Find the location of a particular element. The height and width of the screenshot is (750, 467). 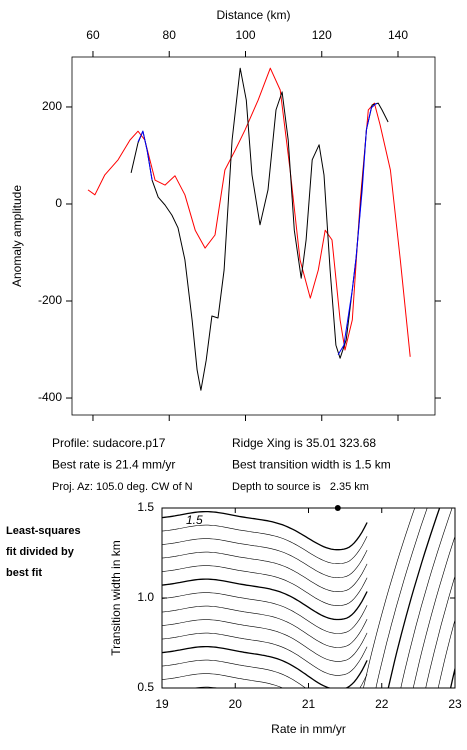

y-tick-label: 0 is located at coordinates (58, 203).